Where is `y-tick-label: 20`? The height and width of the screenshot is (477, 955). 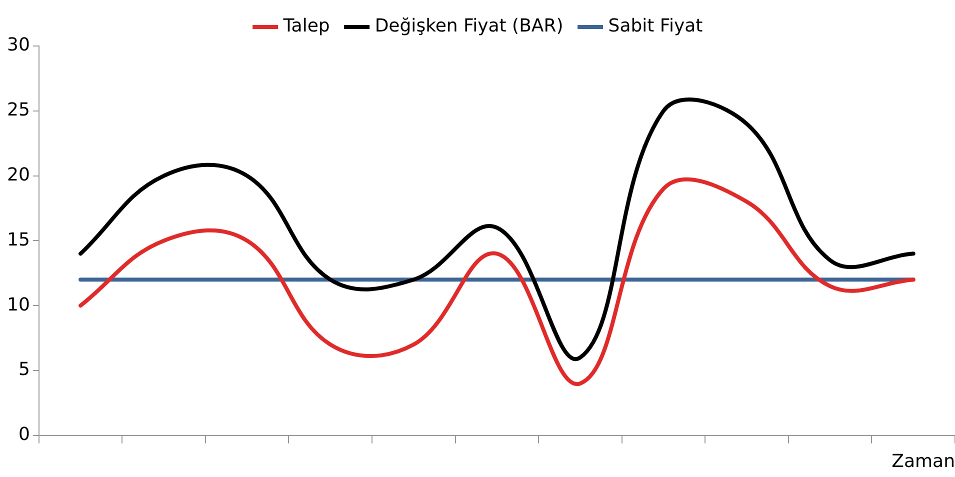
y-tick-label: 20 is located at coordinates (18, 175).